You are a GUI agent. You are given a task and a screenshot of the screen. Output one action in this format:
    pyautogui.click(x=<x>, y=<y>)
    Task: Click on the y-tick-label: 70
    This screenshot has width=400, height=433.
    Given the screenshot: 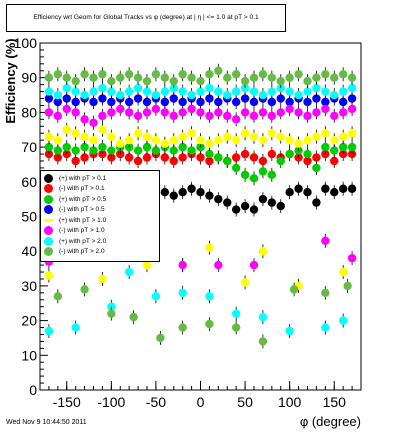 What is the action you would take?
    pyautogui.click(x=29, y=147)
    